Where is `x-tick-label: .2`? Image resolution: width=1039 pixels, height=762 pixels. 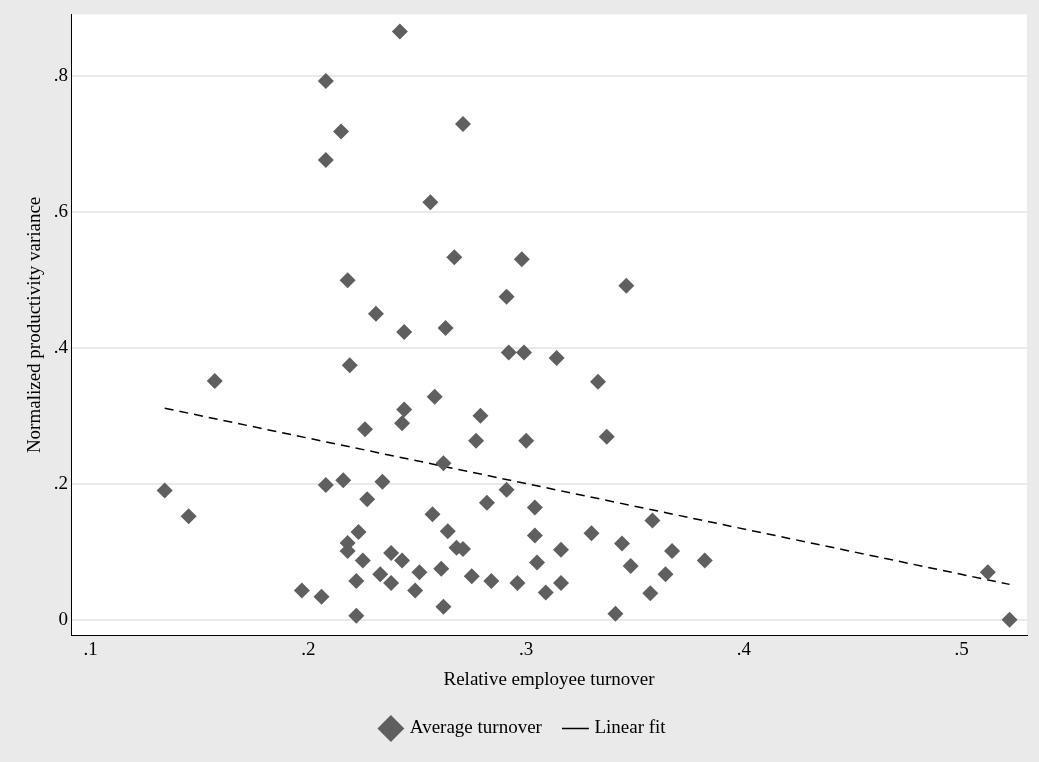
x-tick-label: .2 is located at coordinates (308, 648).